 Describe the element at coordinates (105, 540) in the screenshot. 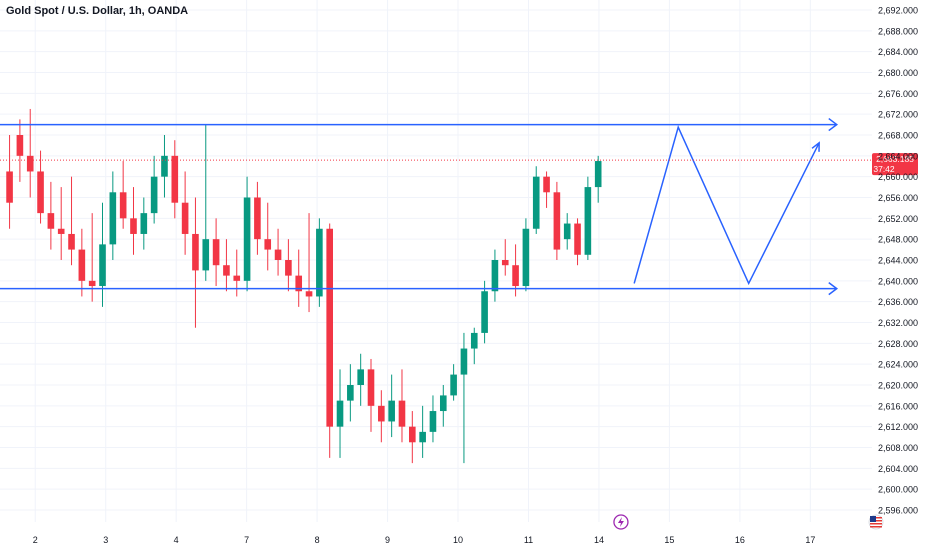

I see `x-tick-label: 3` at that location.